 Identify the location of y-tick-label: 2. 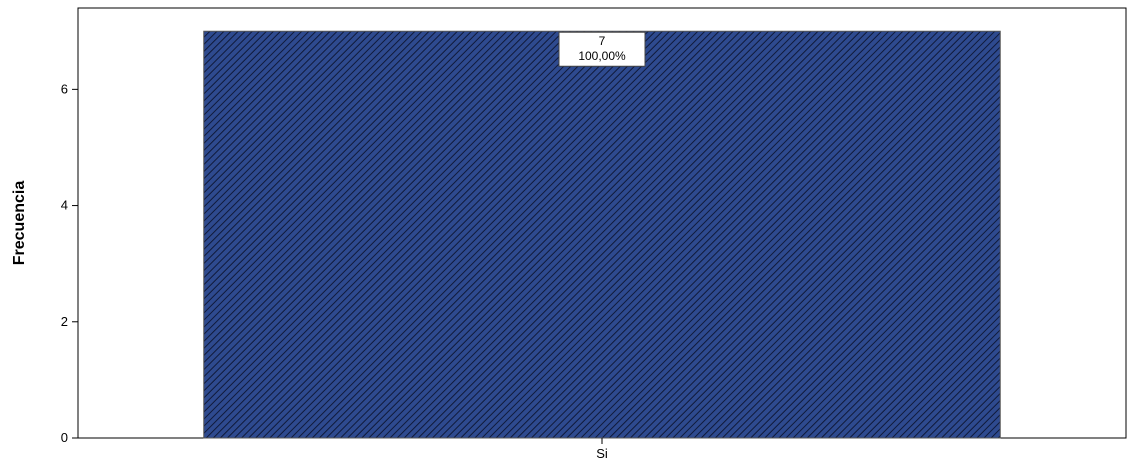
(64, 321).